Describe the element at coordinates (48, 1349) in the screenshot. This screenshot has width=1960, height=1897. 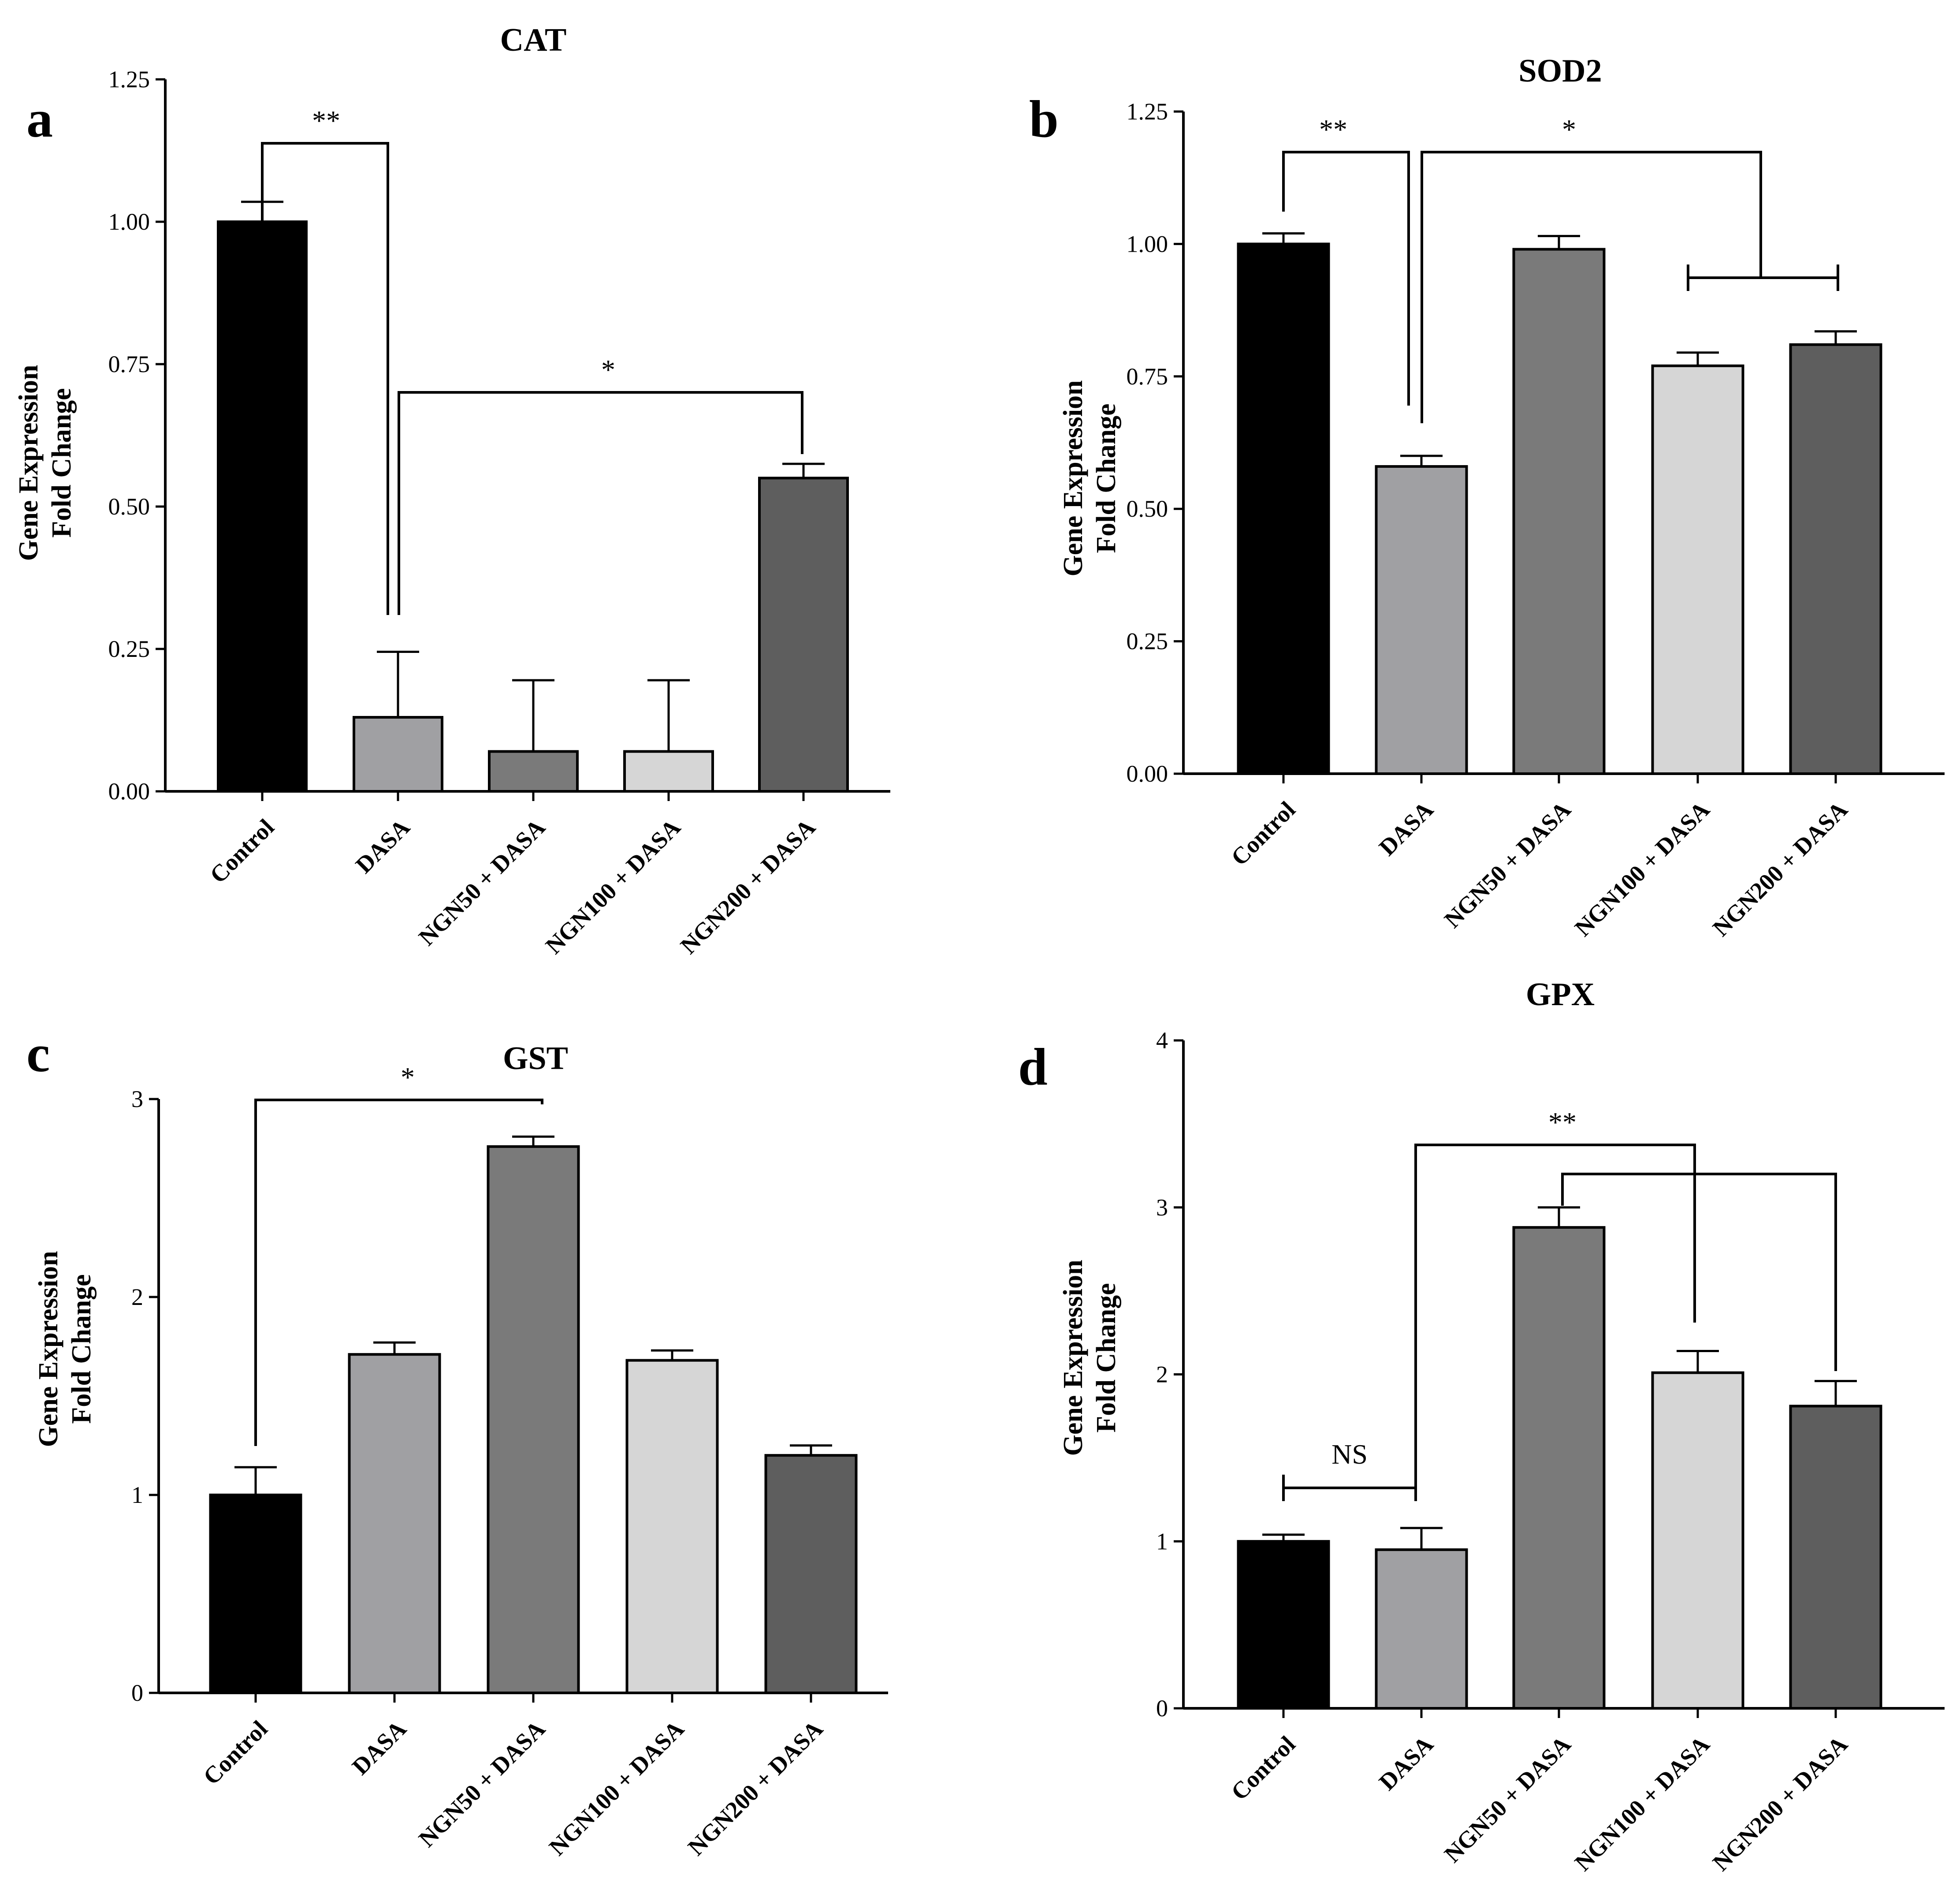
I see `panel-c-ylabel-line1: Gene Expression` at that location.